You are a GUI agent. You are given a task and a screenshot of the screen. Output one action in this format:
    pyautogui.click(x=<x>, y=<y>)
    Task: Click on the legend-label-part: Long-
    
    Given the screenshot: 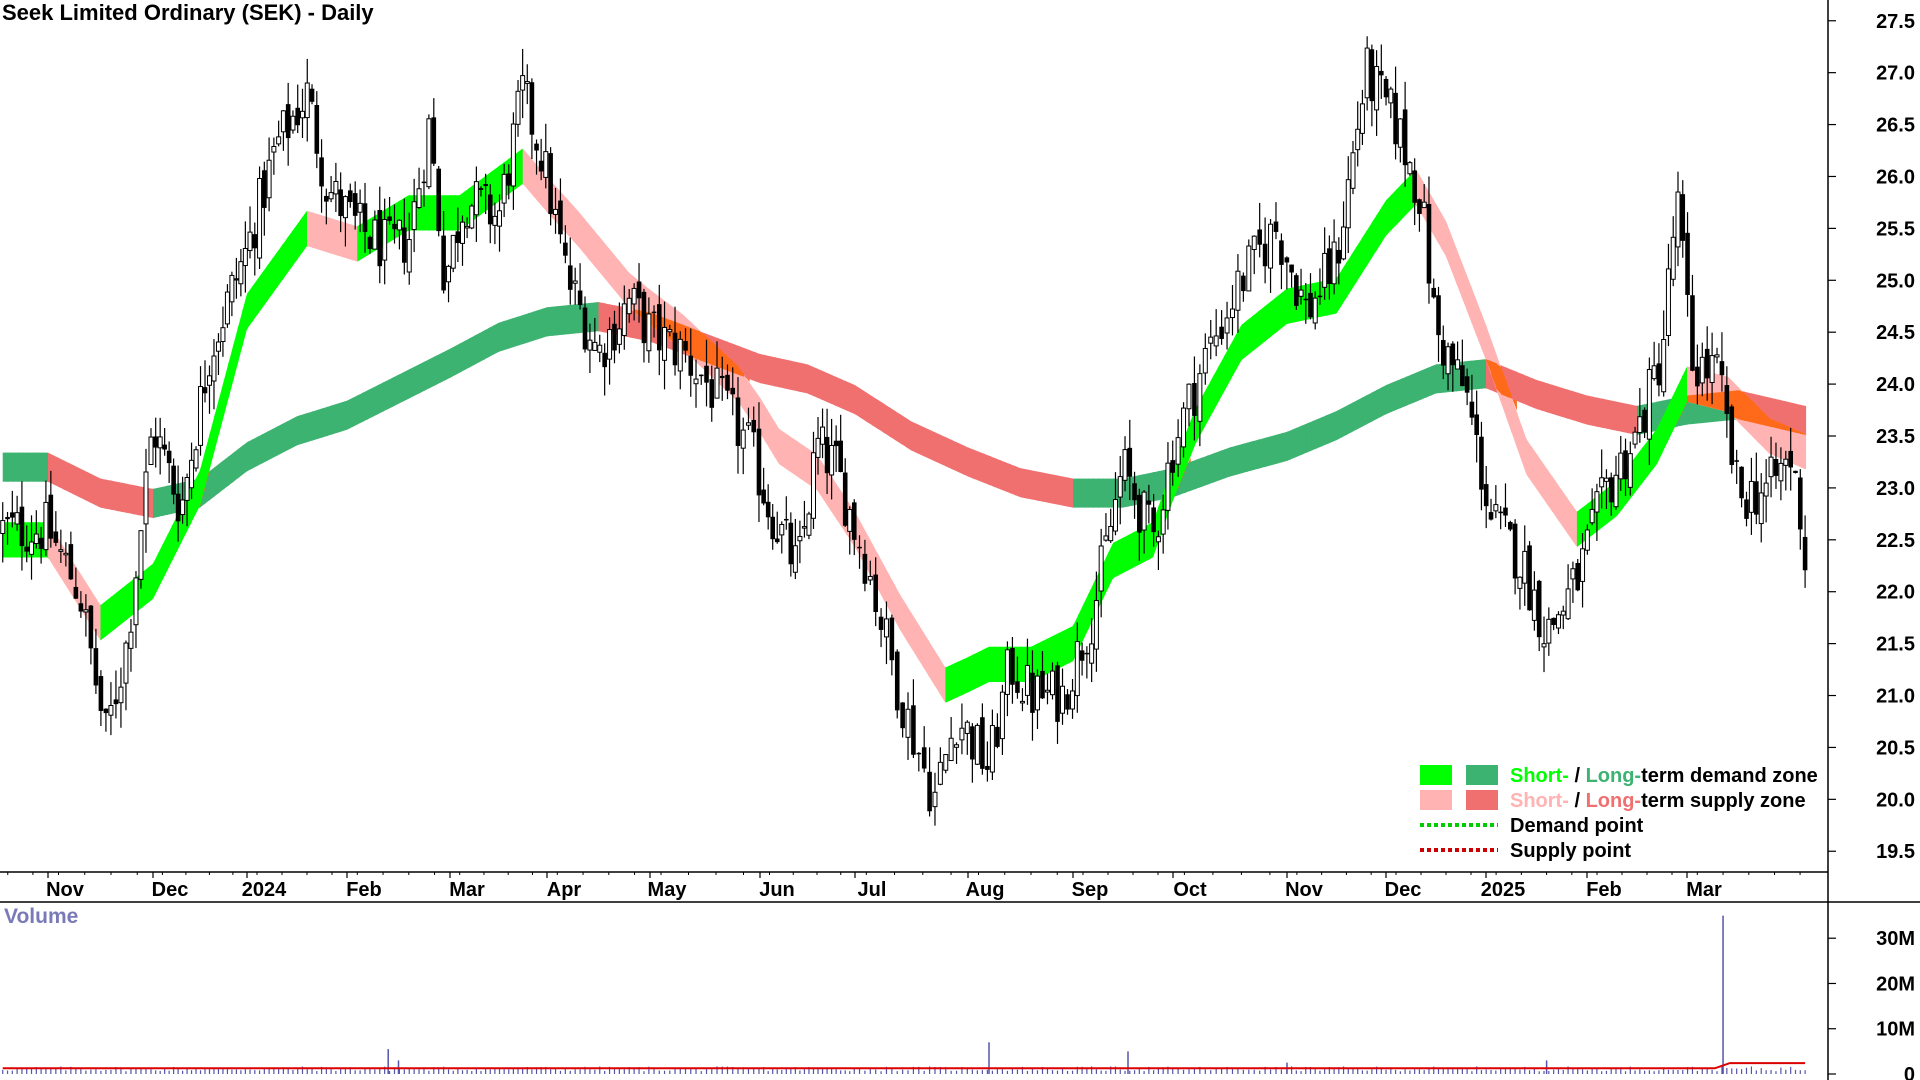 What is the action you would take?
    pyautogui.click(x=1614, y=801)
    